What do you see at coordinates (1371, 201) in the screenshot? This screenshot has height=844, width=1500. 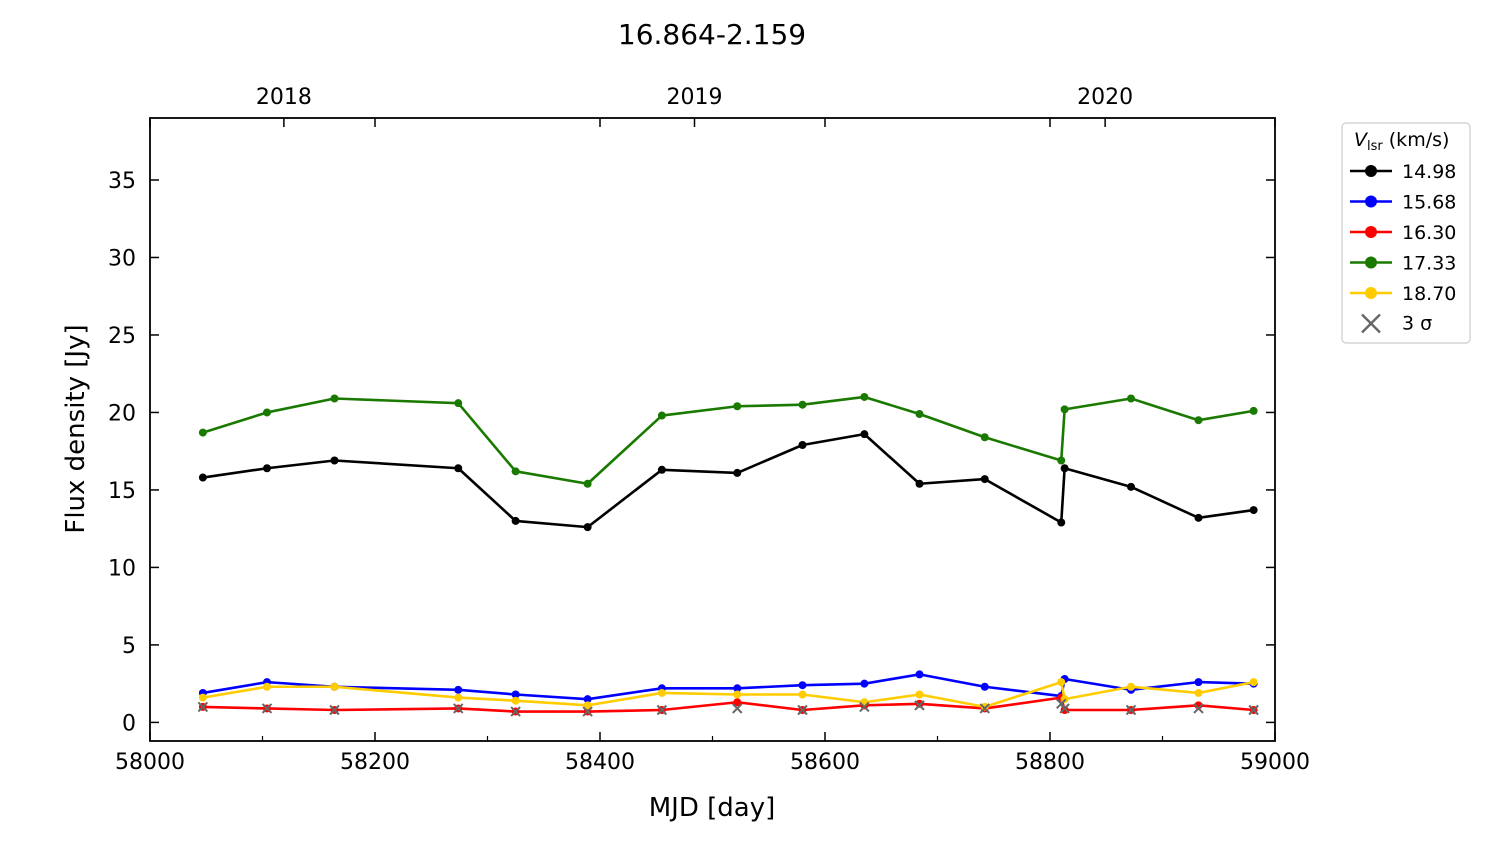 I see `legend-marker-15.68` at bounding box center [1371, 201].